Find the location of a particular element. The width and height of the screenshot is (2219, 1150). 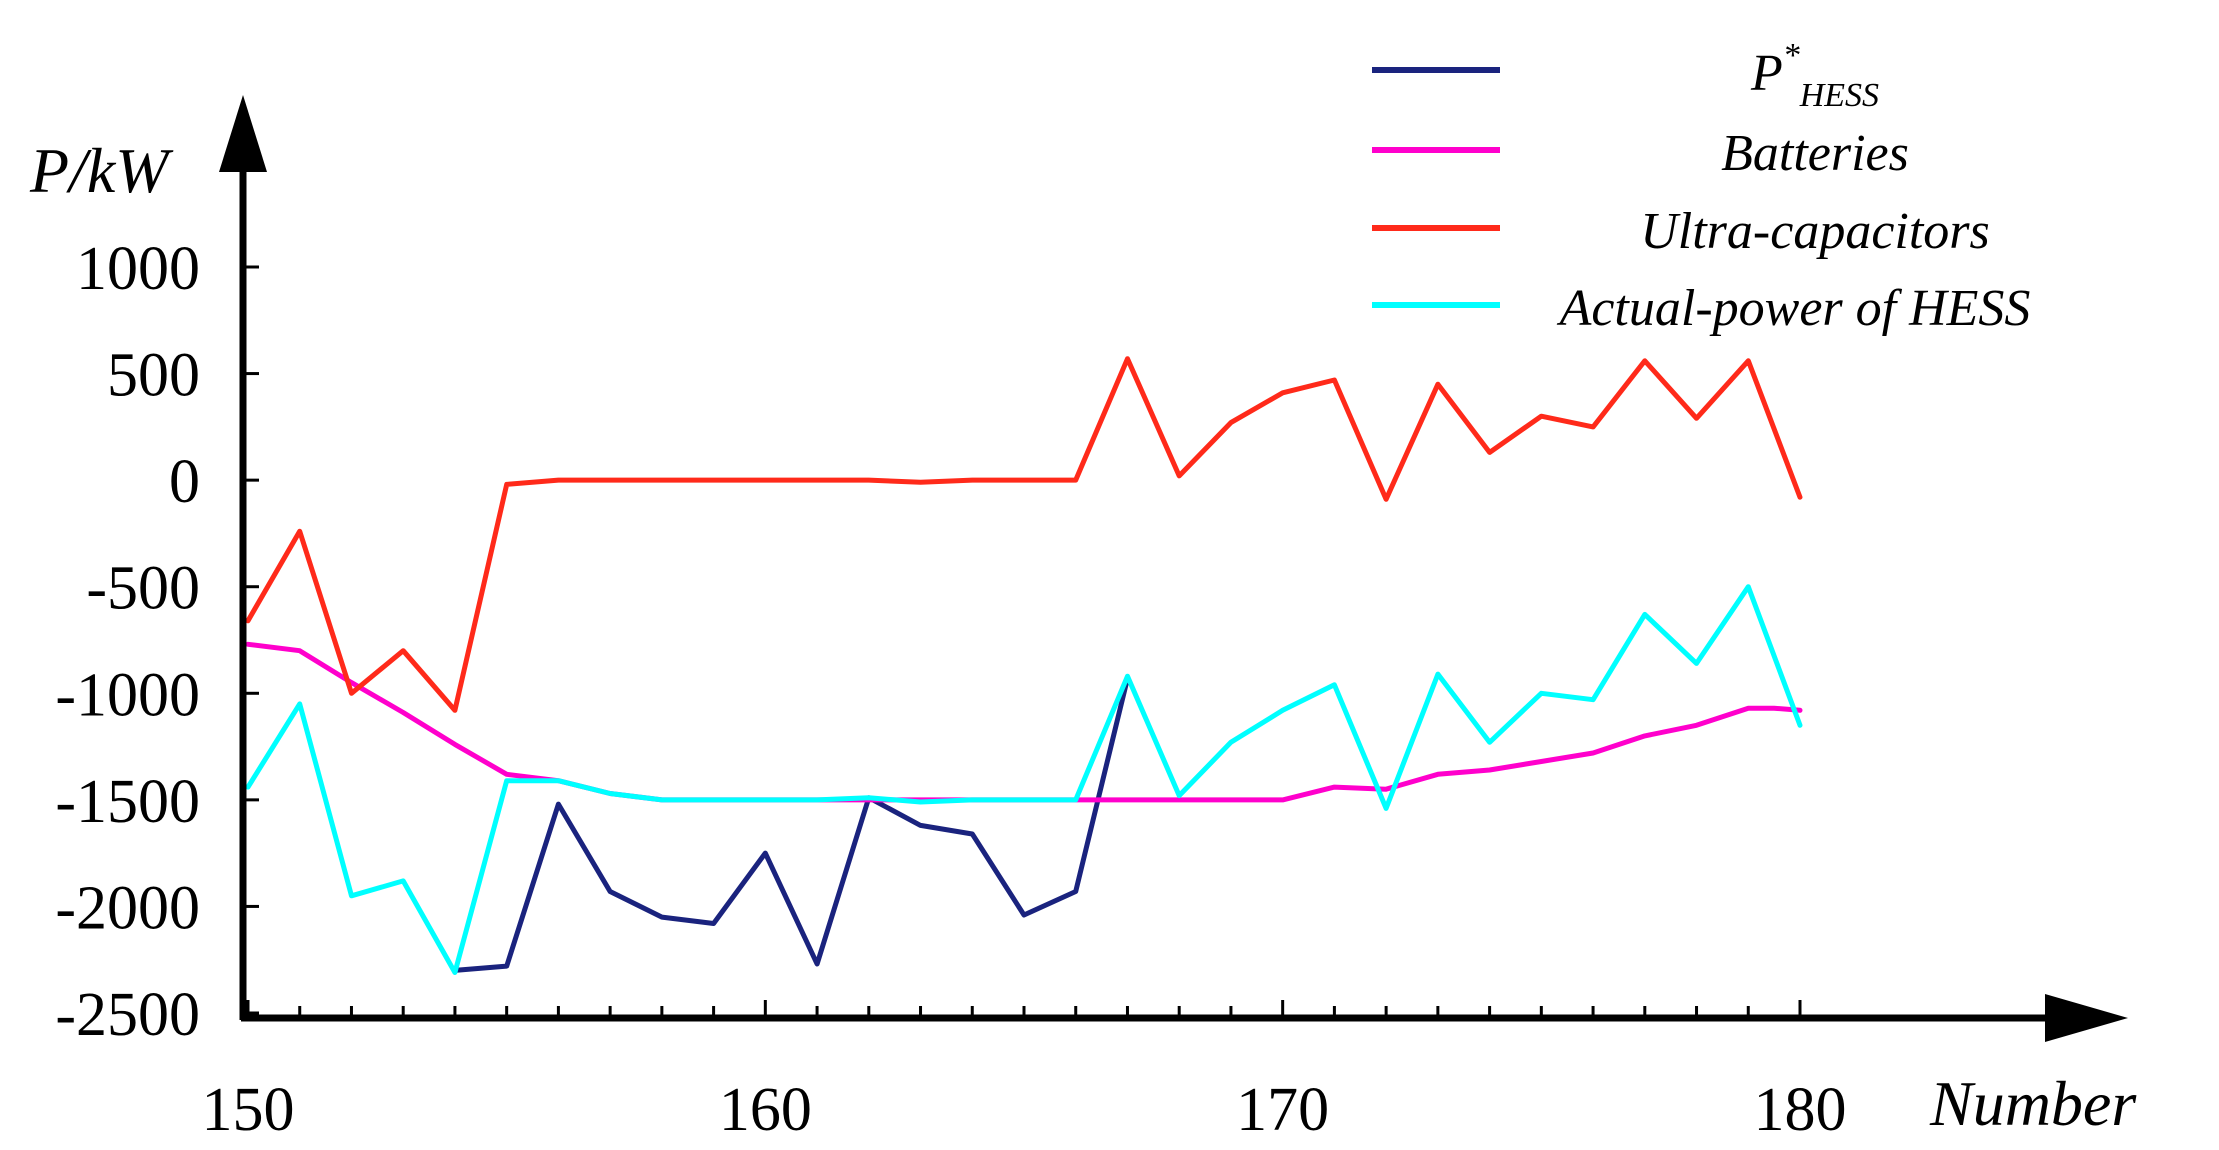

y-tick-label: 500 is located at coordinates (153, 376).